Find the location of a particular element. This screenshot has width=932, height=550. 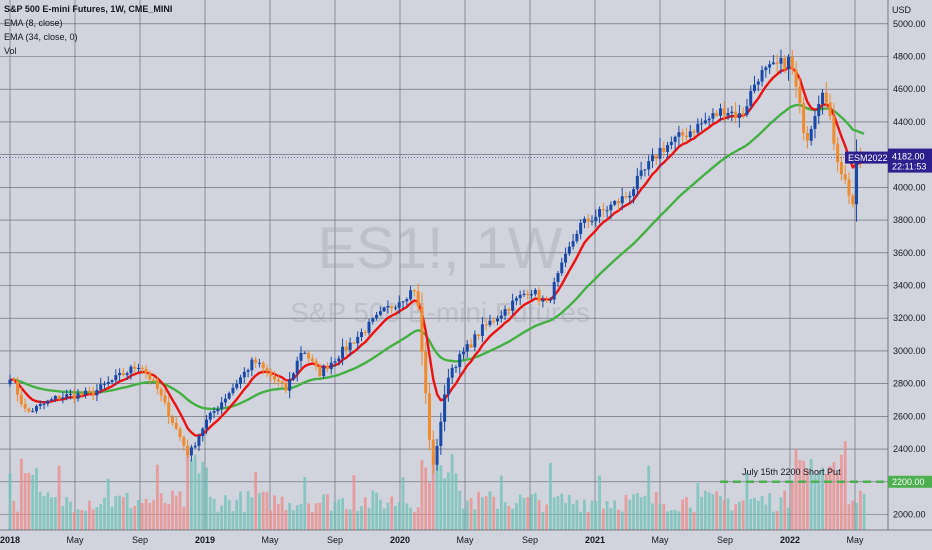

volume-bars is located at coordinates (437, 485).